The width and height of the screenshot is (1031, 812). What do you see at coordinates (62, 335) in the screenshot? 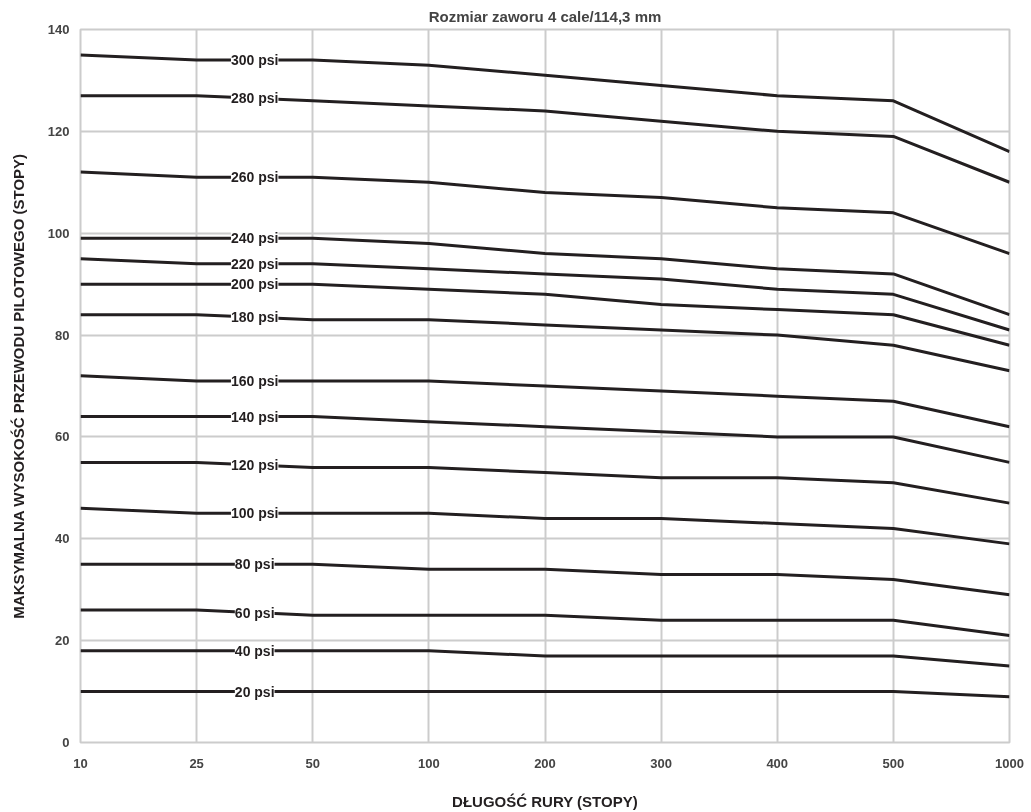
I see `y-tick-label: 80` at bounding box center [62, 335].